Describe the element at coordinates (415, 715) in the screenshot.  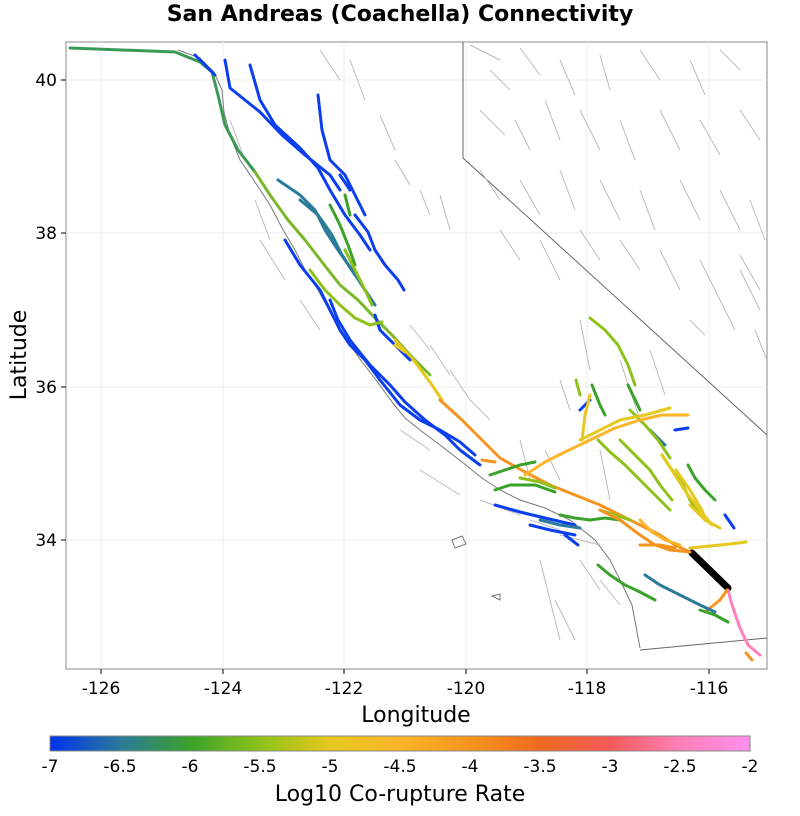
I see `x-axis-label: Longitude` at that location.